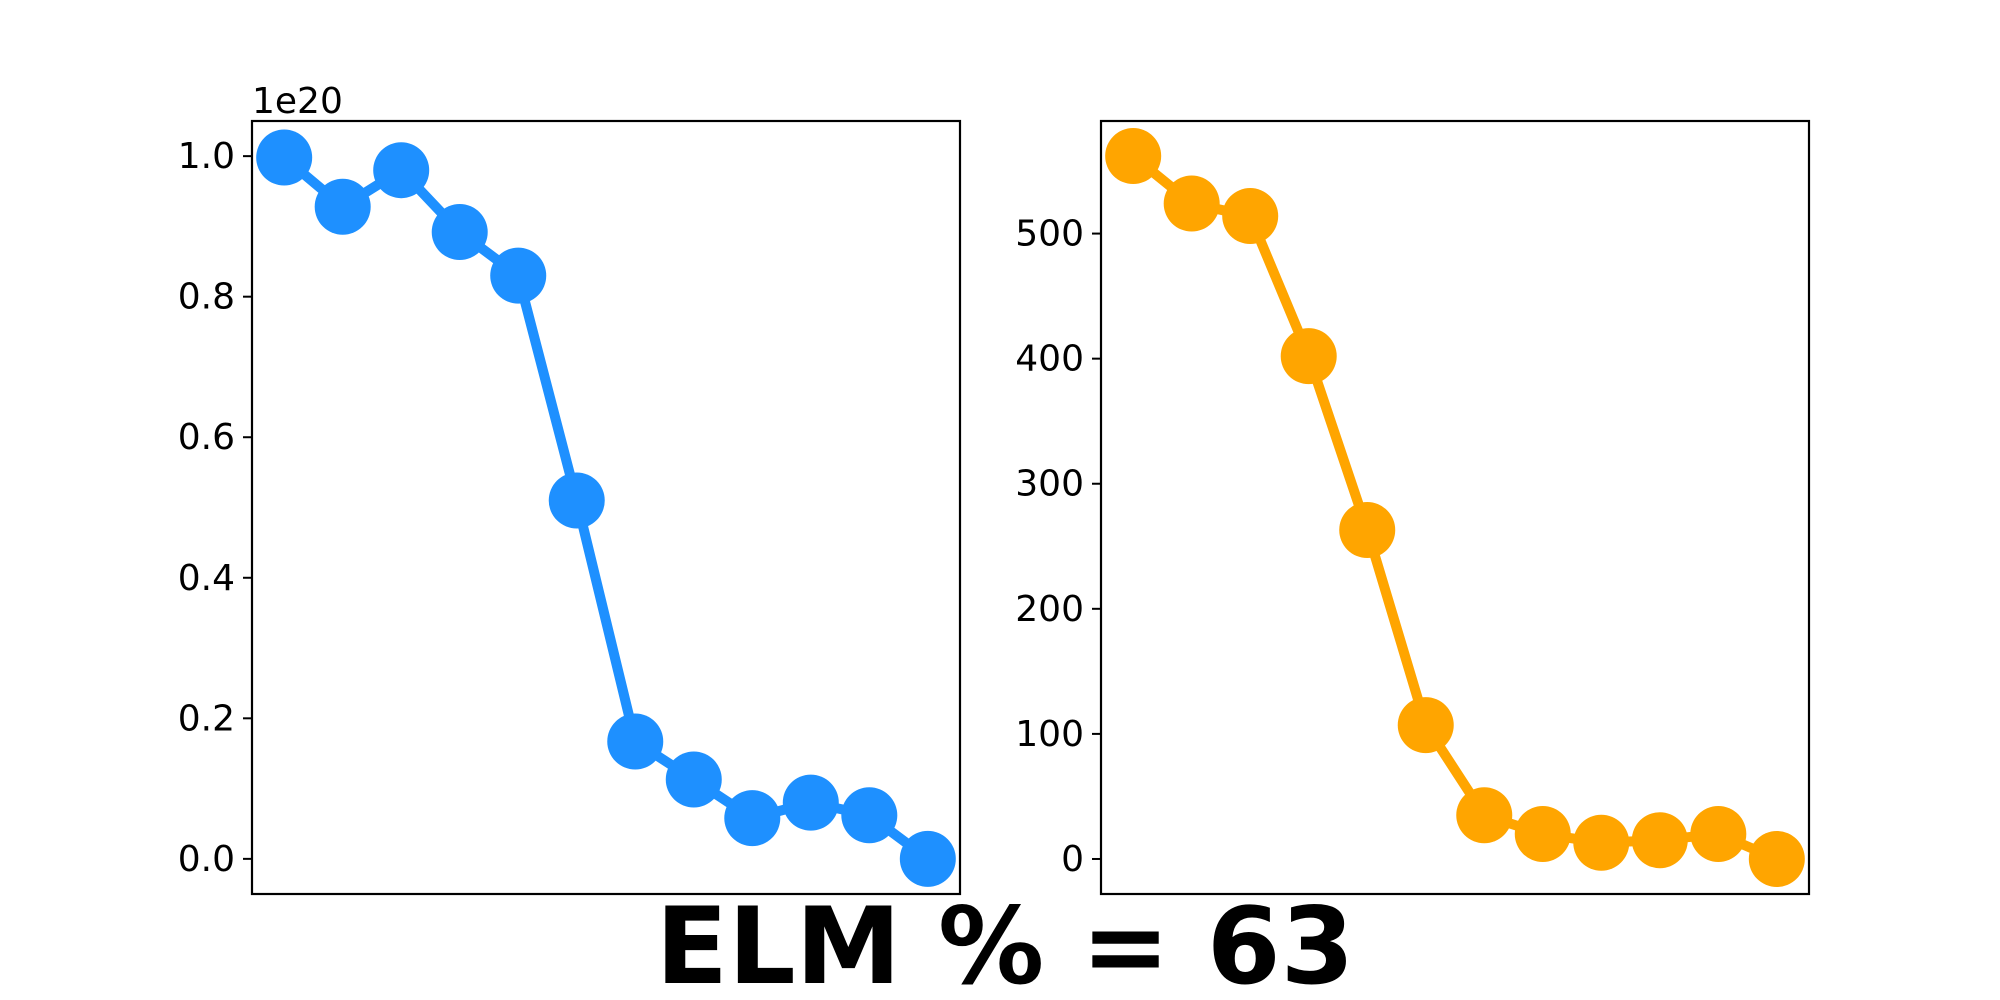  Describe the element at coordinates (206, 156) in the screenshot. I see `y-tick-label: 1.0` at that location.